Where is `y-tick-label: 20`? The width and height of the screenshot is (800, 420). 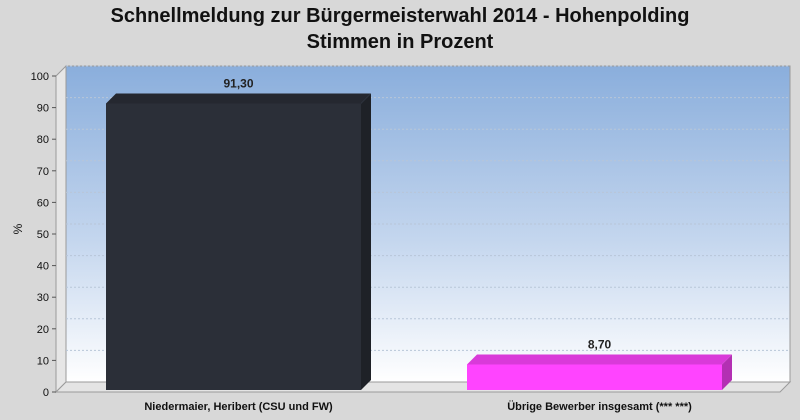
y-tick-label: 20 is located at coordinates (43, 330).